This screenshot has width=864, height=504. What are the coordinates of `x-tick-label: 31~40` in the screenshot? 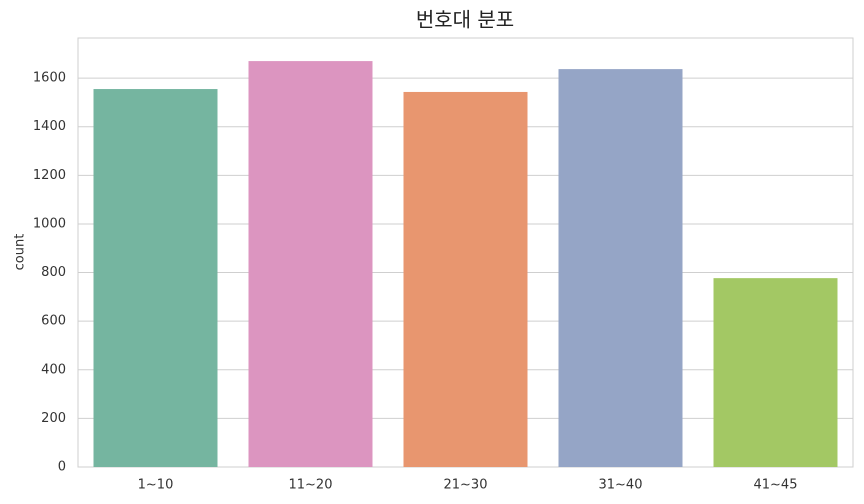 It's located at (621, 485).